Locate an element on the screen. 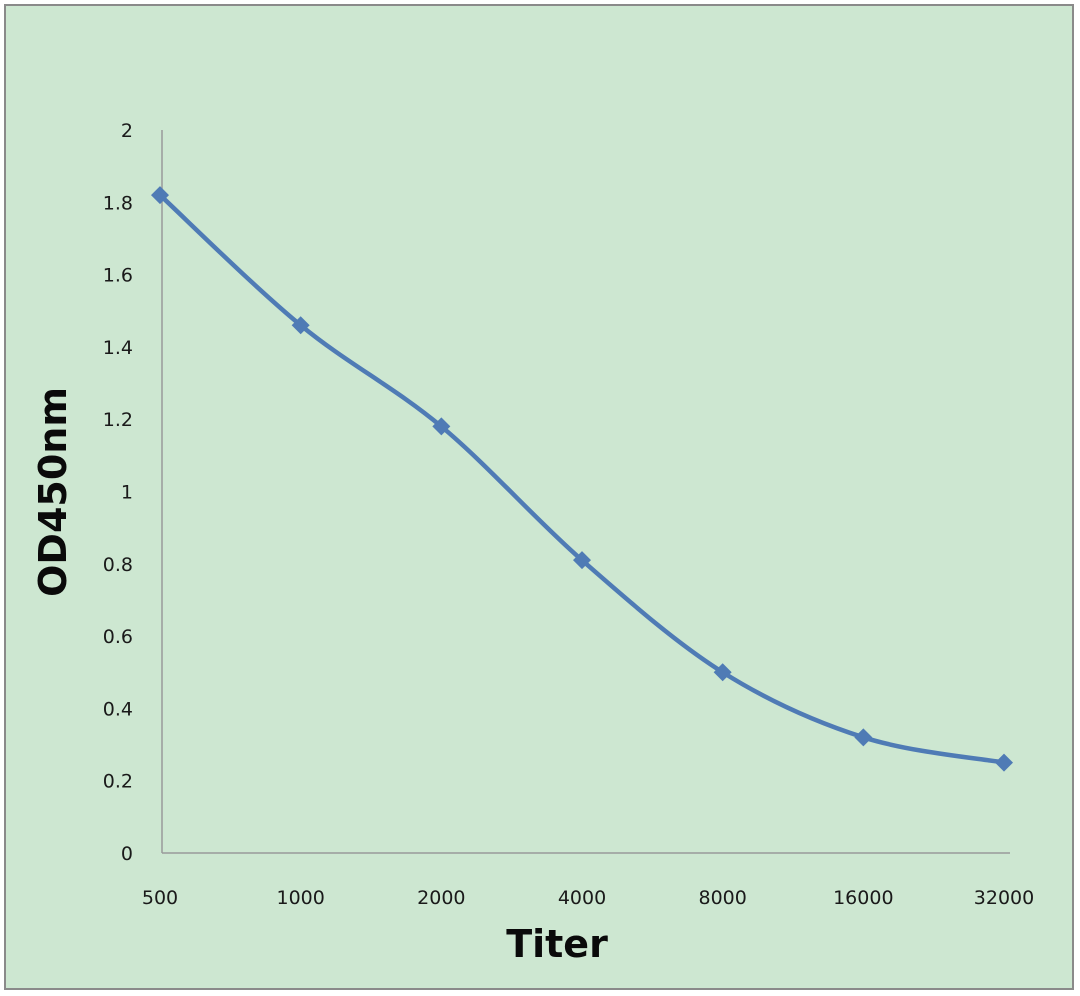 This screenshot has height=996, width=1080. y-tick-label: 1.8 is located at coordinates (118, 203).